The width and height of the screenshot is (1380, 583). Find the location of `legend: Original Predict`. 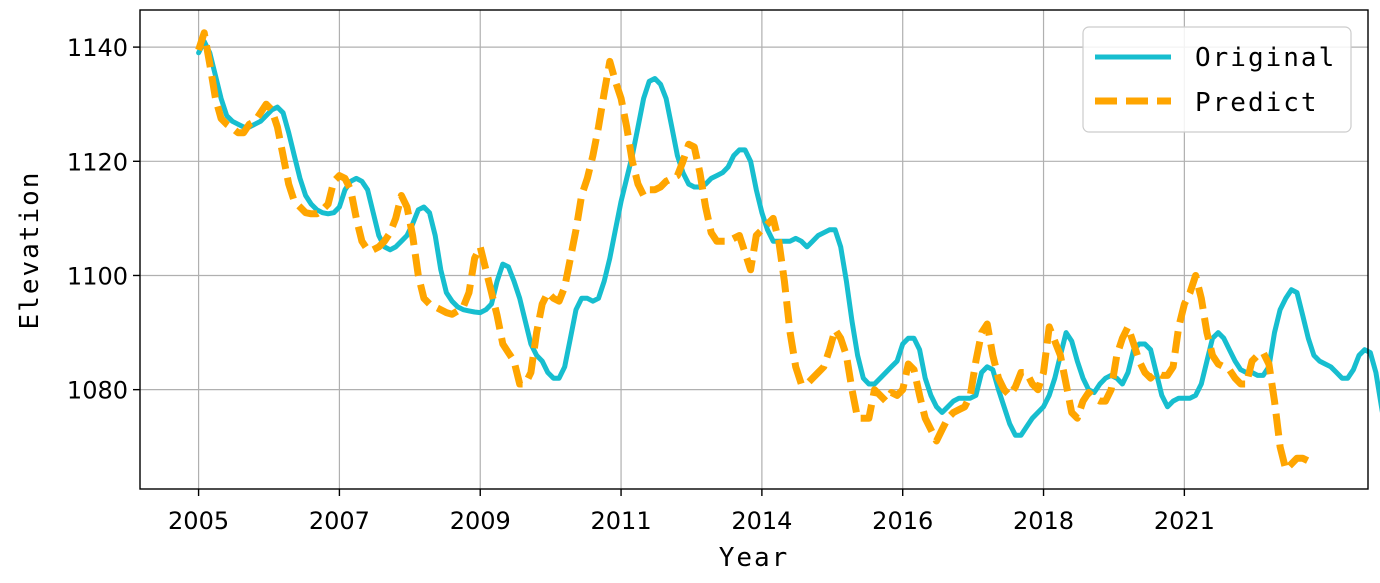

legend: Original Predict is located at coordinates (1217, 79).